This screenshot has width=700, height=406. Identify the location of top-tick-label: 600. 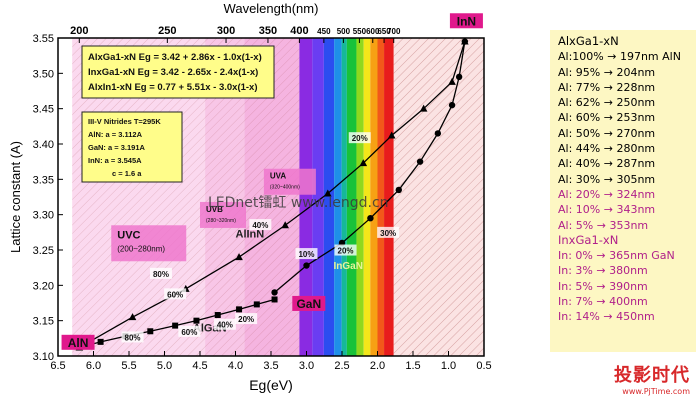
(373, 31).